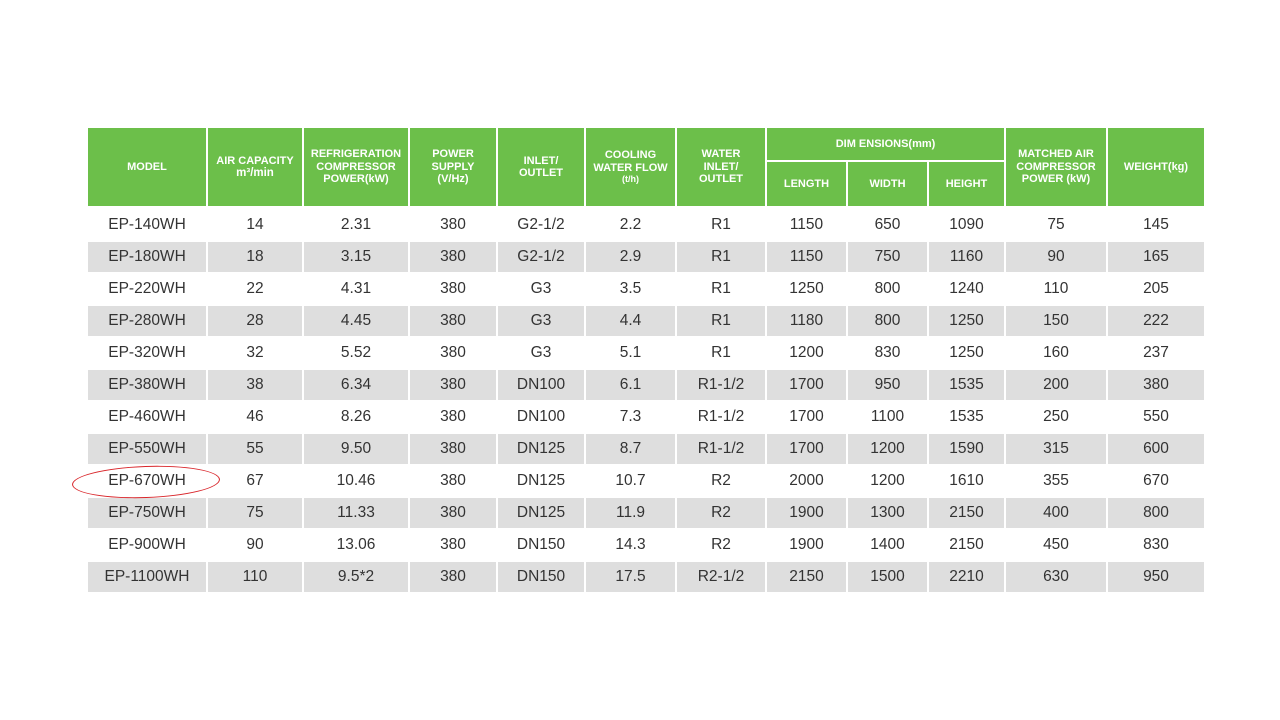 This screenshot has width=1280, height=720. I want to click on header-length: LENGTH, so click(806, 184).